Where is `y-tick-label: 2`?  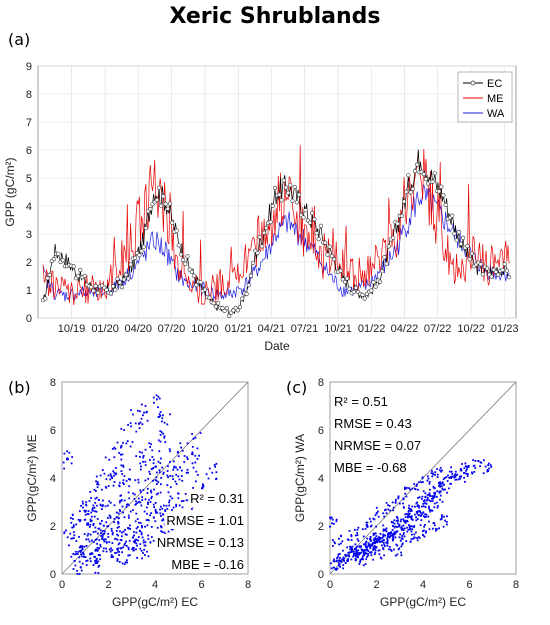
y-tick-label: 2 is located at coordinates (321, 527).